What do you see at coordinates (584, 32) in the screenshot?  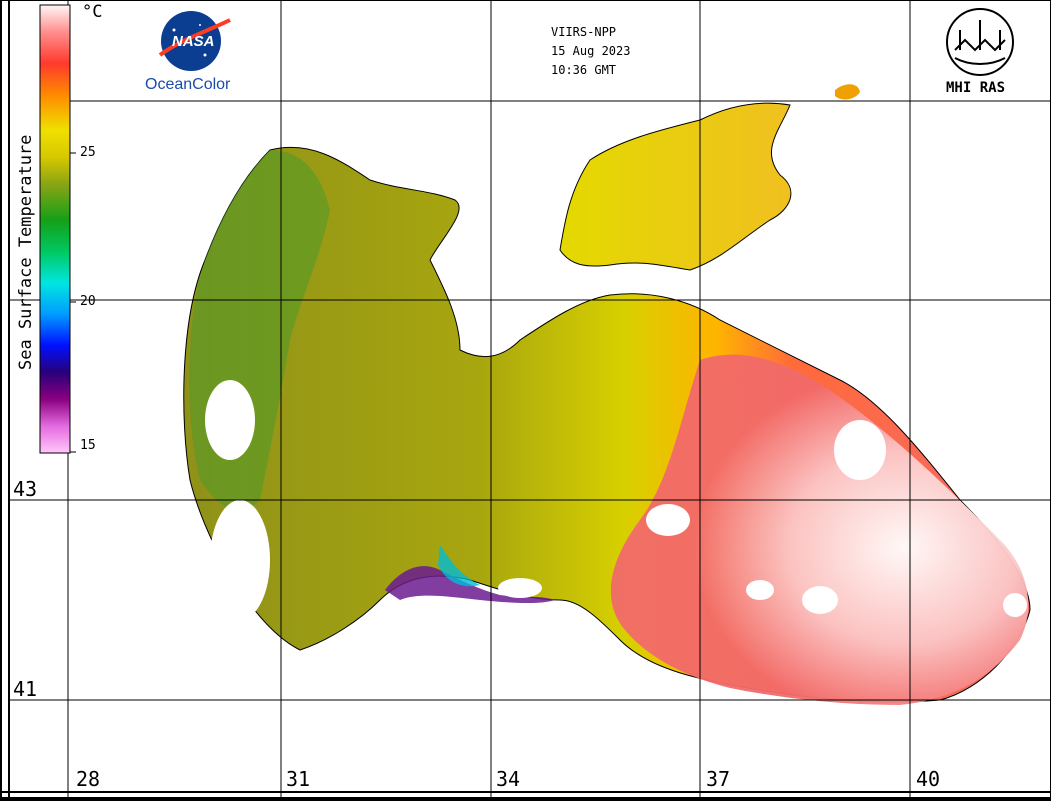 I see `sensor-label: VIIRS-NPP` at bounding box center [584, 32].